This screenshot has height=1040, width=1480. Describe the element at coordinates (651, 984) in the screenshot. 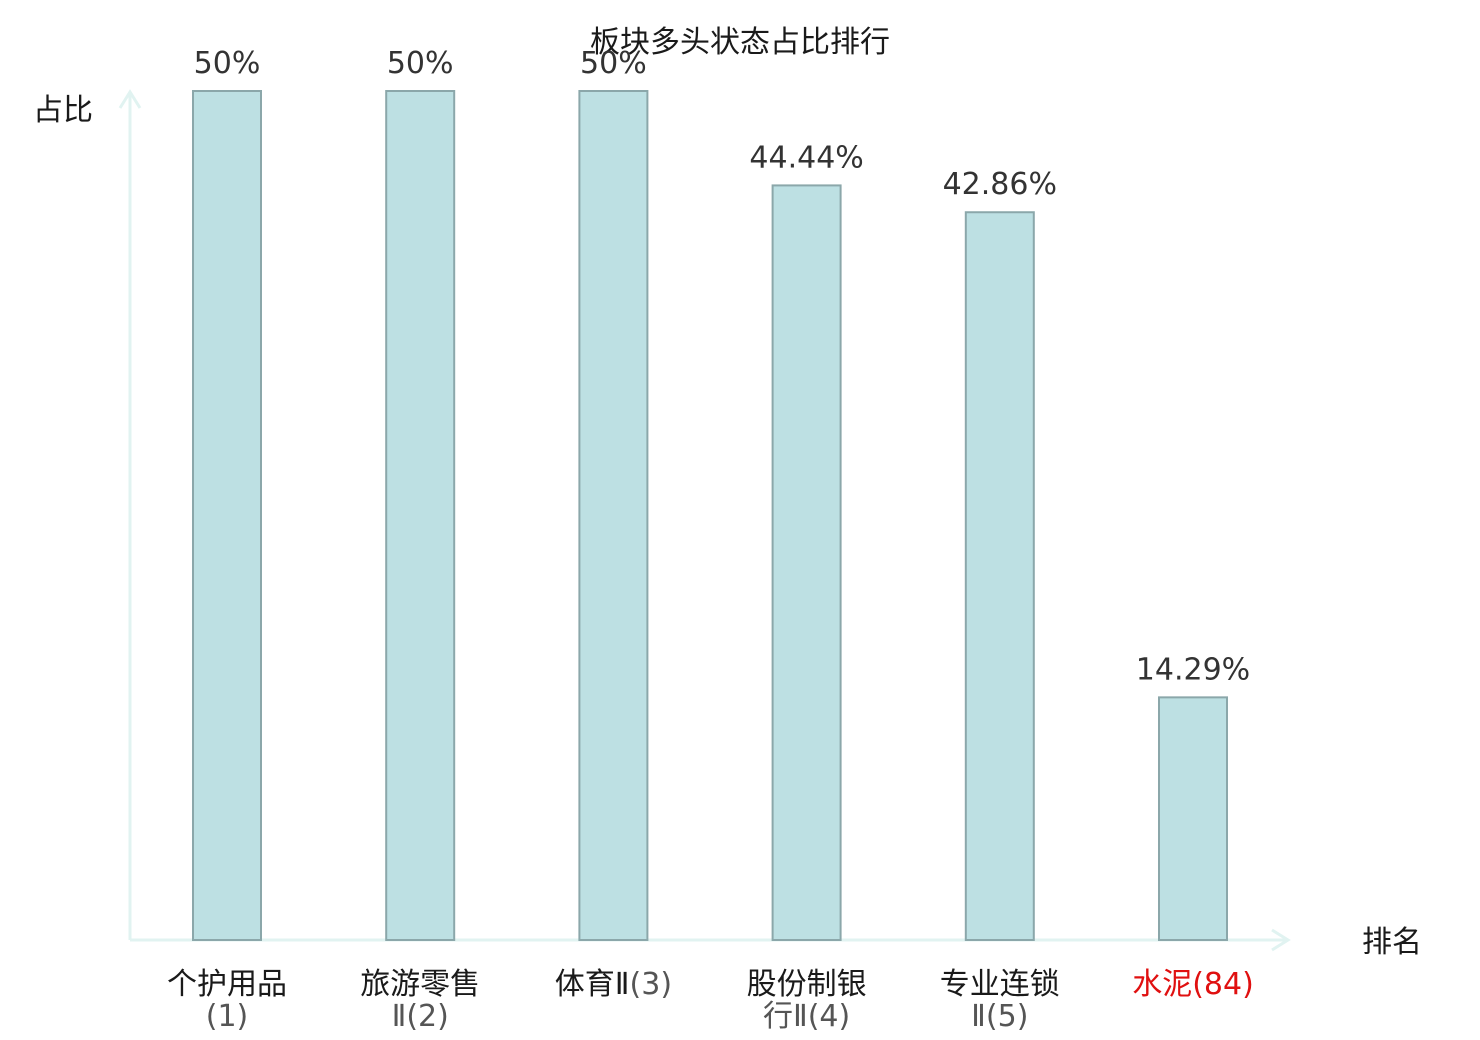

I see `category-label-part: (3)` at that location.